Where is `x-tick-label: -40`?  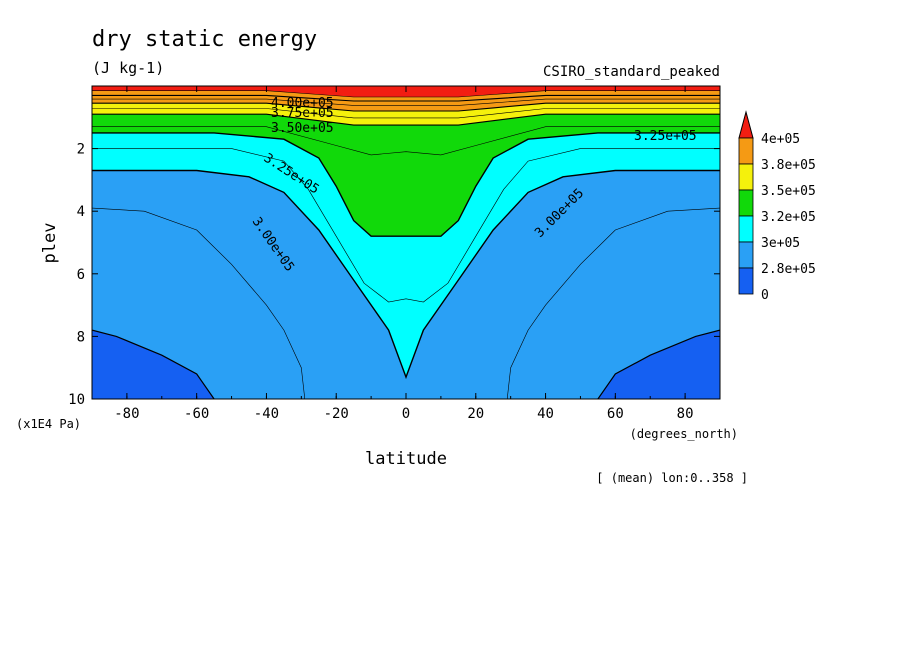
x-tick-label: -40 is located at coordinates (266, 414).